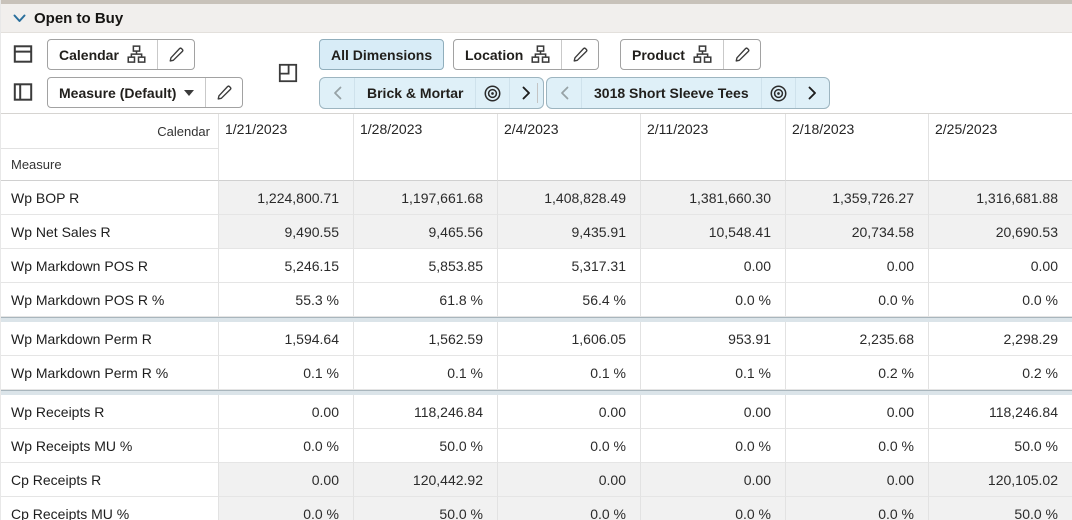 The height and width of the screenshot is (520, 1072). What do you see at coordinates (569, 266) in the screenshot?
I see `table-cell: 5,317.31` at bounding box center [569, 266].